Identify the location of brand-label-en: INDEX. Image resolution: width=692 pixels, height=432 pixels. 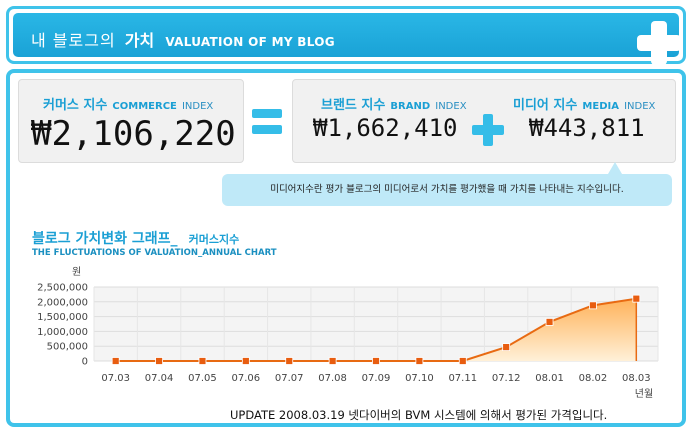
(451, 106).